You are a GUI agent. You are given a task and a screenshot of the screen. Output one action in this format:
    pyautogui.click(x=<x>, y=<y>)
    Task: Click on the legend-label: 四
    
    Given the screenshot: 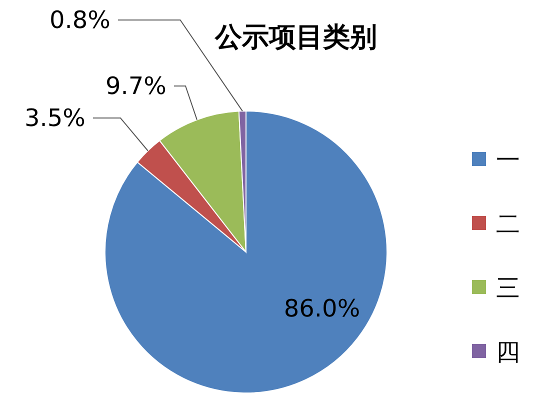 What is the action you would take?
    pyautogui.click(x=508, y=352)
    